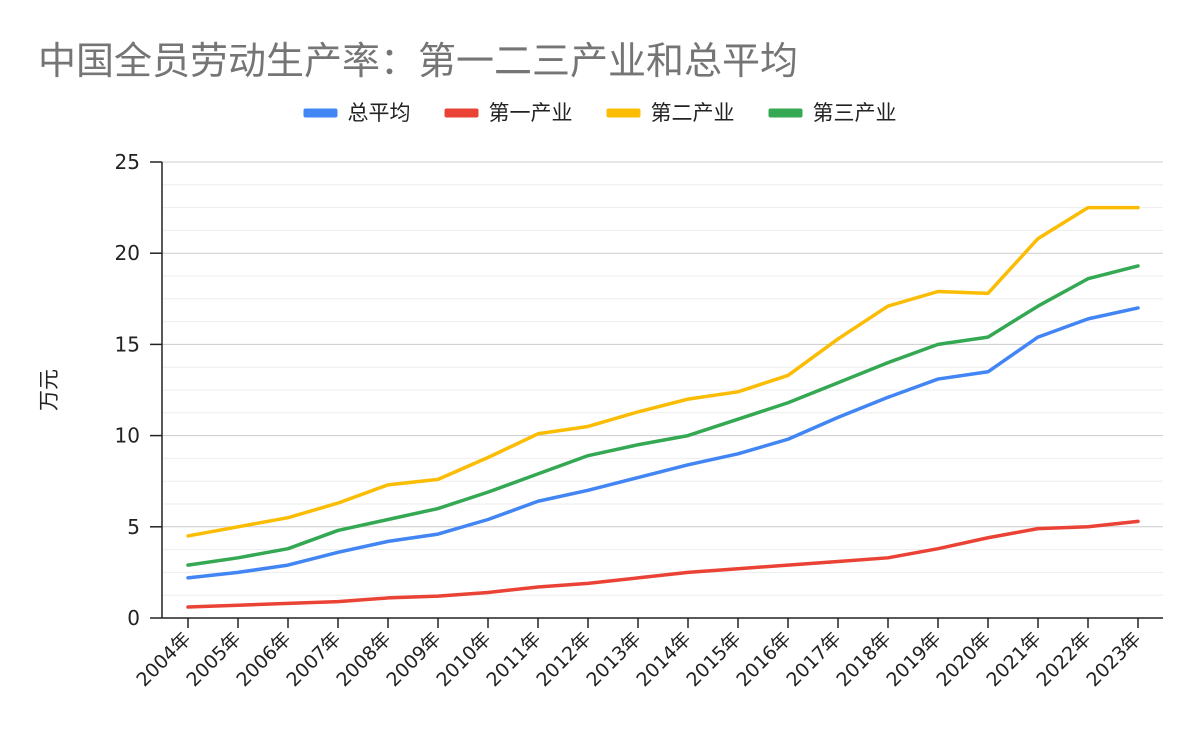  What do you see at coordinates (418, 61) in the screenshot?
I see `chart-title: 中国全员劳动生产率：第一二三产业和总平均` at bounding box center [418, 61].